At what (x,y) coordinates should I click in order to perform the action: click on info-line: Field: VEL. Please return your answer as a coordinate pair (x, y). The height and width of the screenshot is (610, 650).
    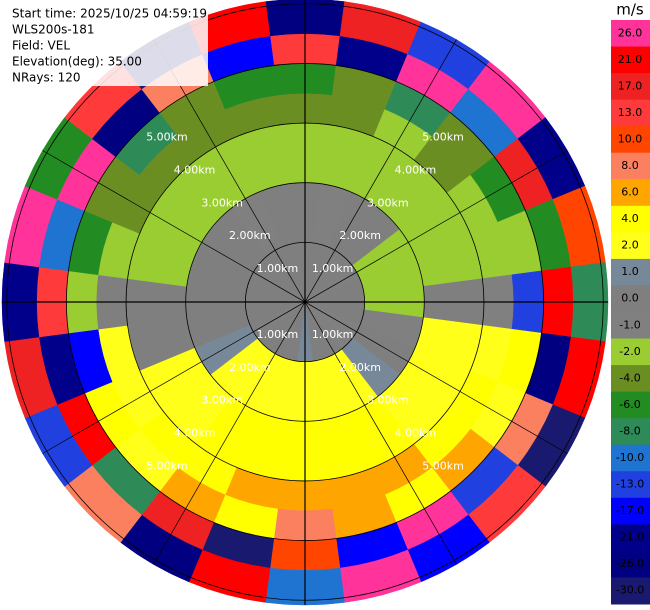
    Looking at the image, I should click on (41, 46).